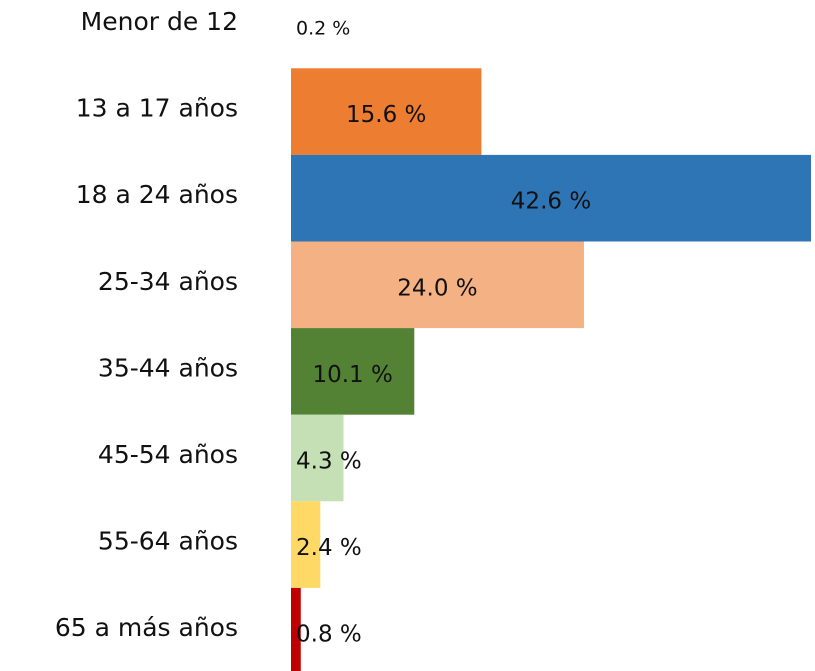 The width and height of the screenshot is (815, 671). What do you see at coordinates (329, 462) in the screenshot?
I see `data-label: 4.3 %` at bounding box center [329, 462].